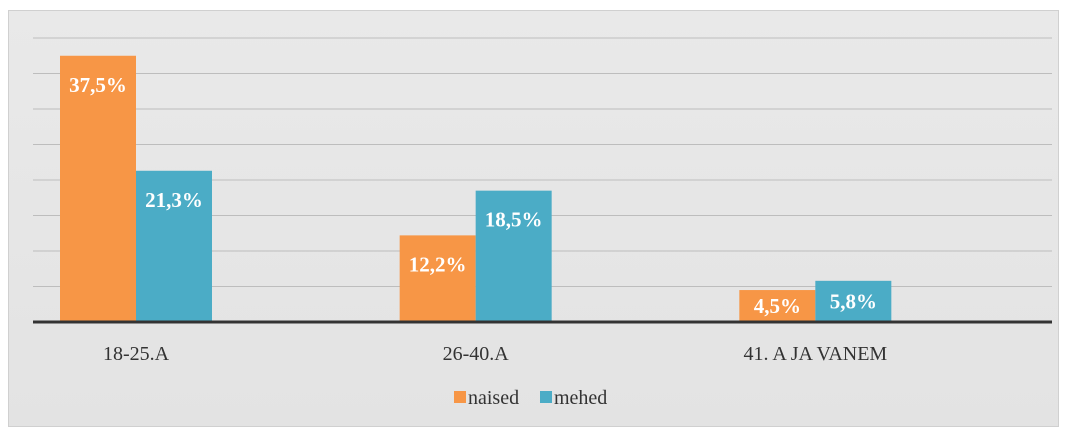  I want to click on legend-label-naised: naised, so click(493, 398).